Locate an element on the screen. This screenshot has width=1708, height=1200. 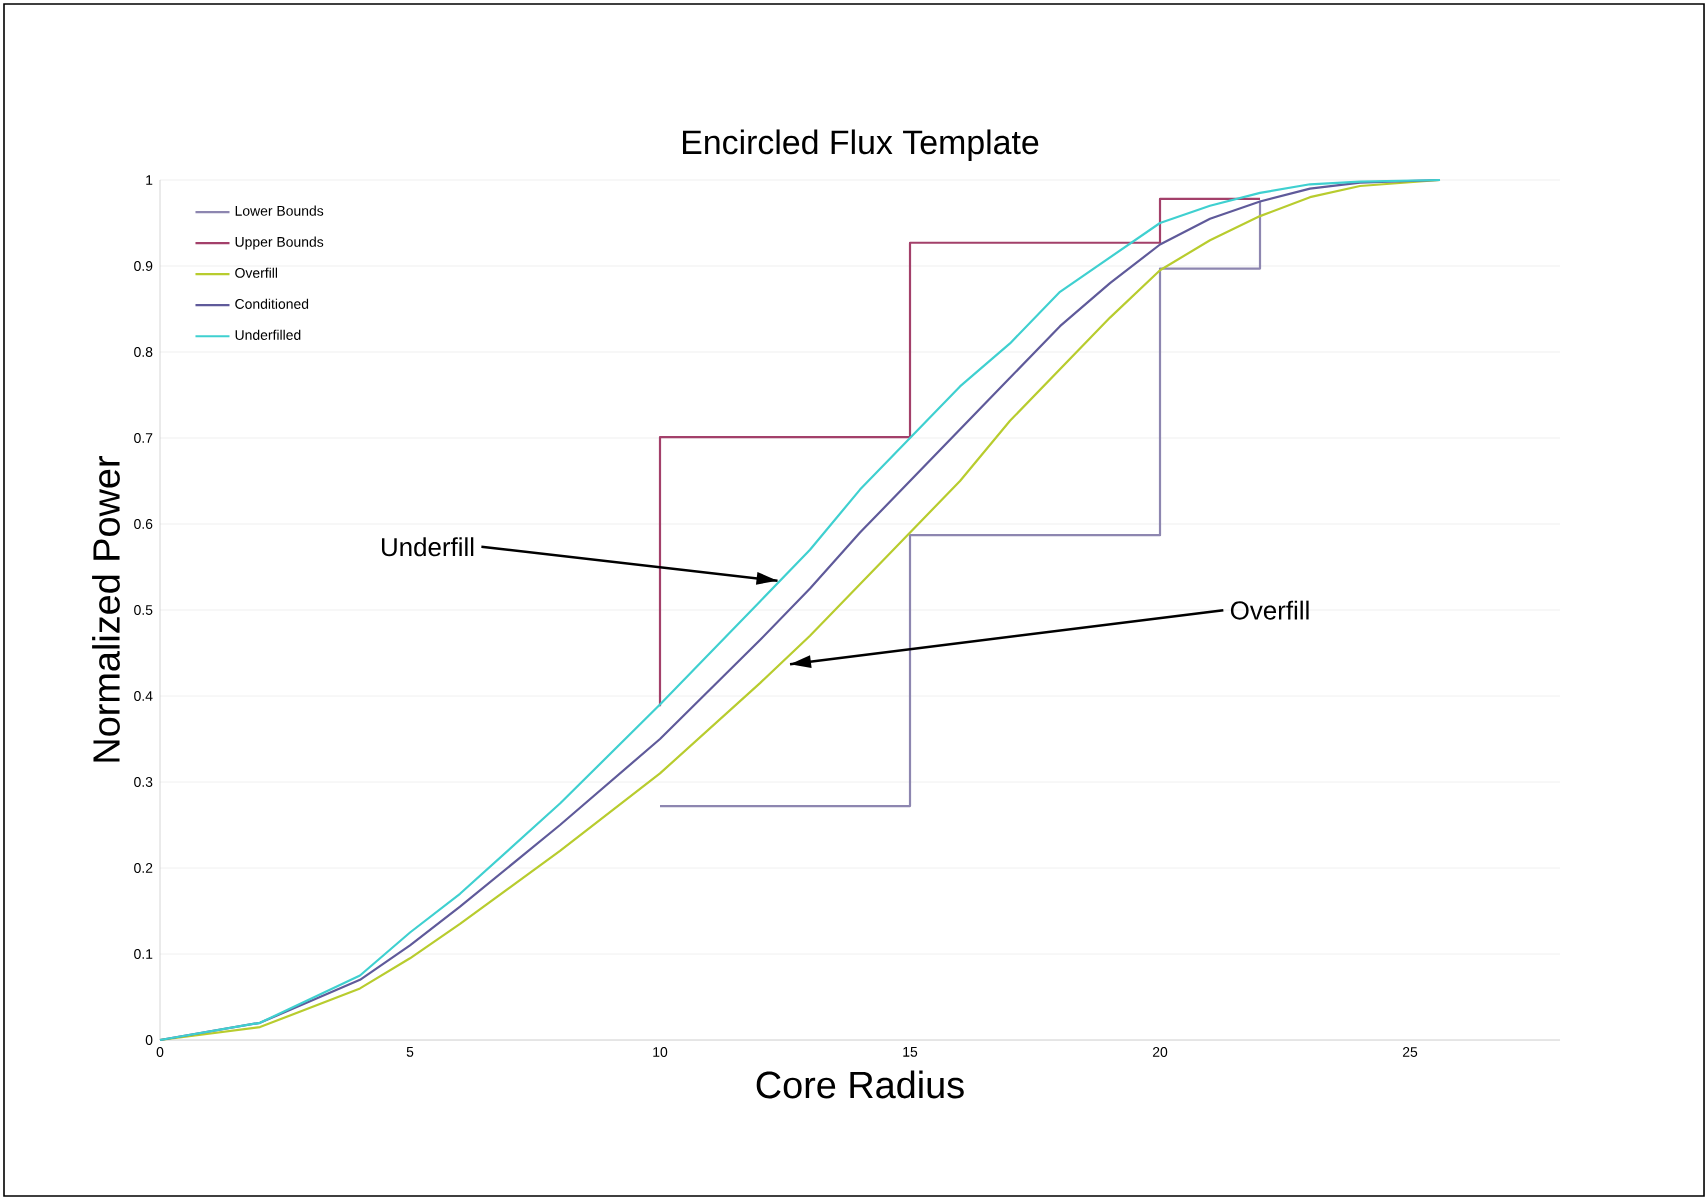
x-axis-title: Core Radius is located at coordinates (860, 1084).